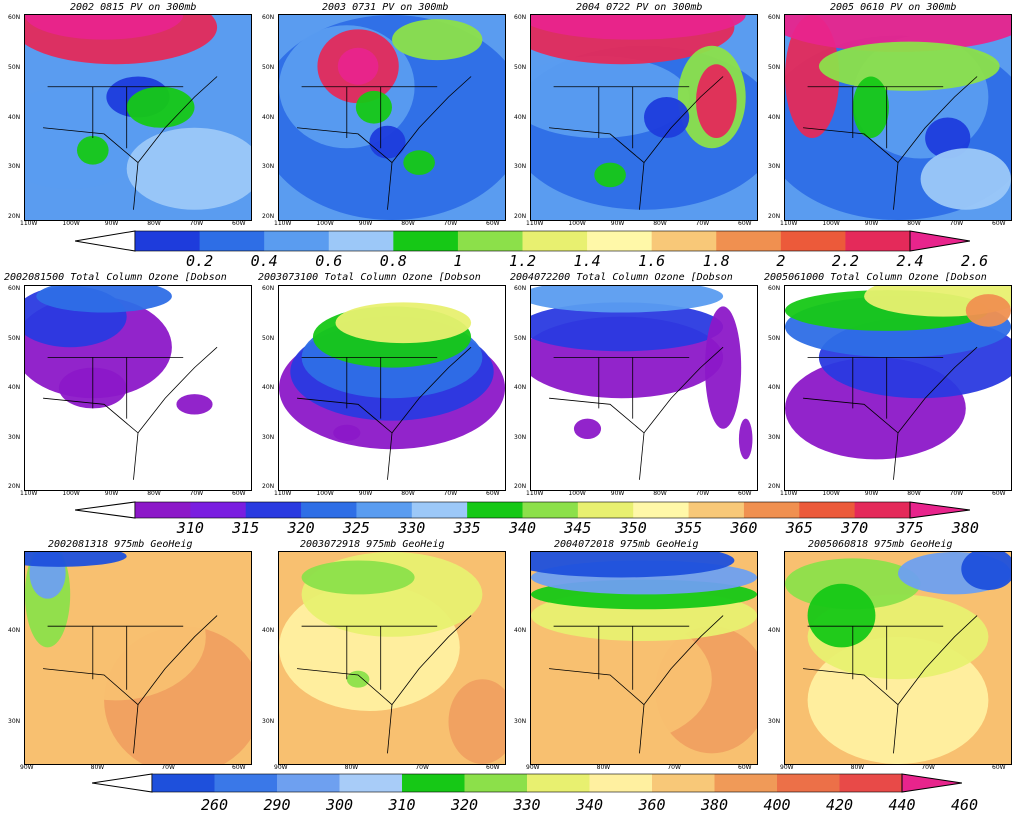  Describe the element at coordinates (880, 544) in the screenshot. I see `panel-title: 2005060818 975mb GeoHeig` at that location.